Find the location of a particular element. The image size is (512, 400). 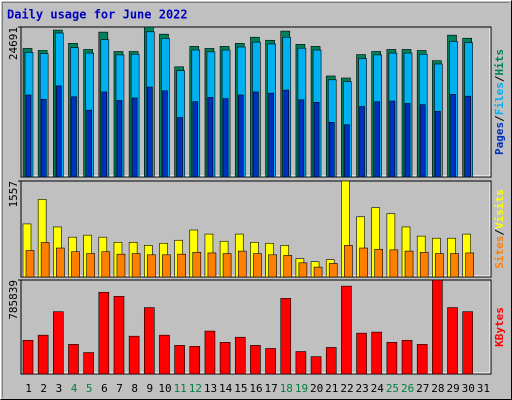

legend-entry: Hits is located at coordinates (499, 62).